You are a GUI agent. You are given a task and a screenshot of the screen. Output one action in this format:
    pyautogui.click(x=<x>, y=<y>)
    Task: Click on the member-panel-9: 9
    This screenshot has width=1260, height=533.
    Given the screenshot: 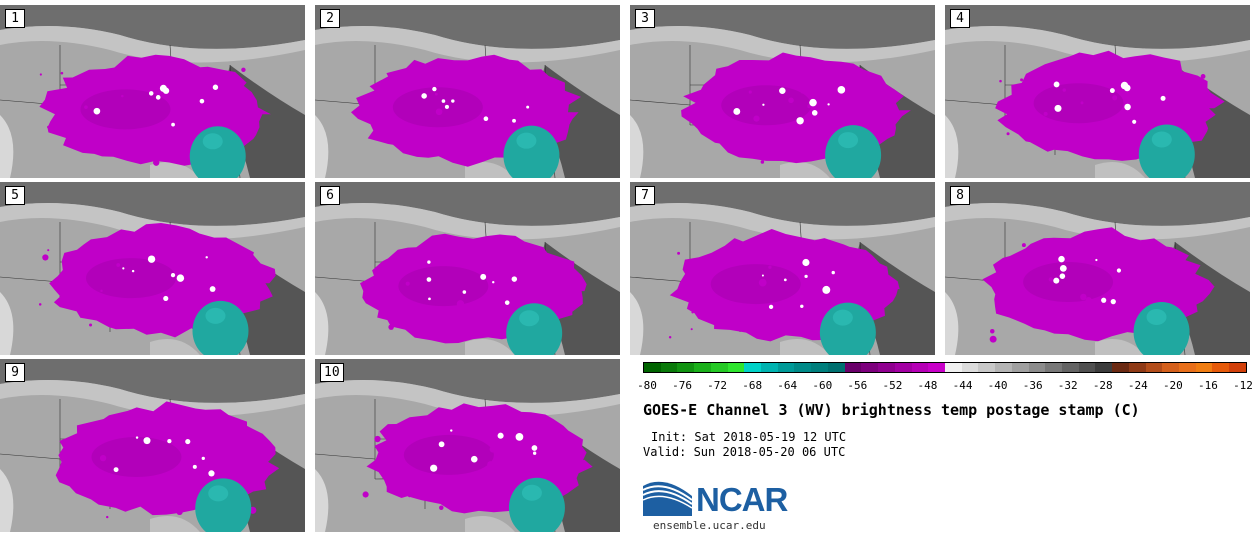 What is the action you would take?
    pyautogui.click(x=152, y=445)
    